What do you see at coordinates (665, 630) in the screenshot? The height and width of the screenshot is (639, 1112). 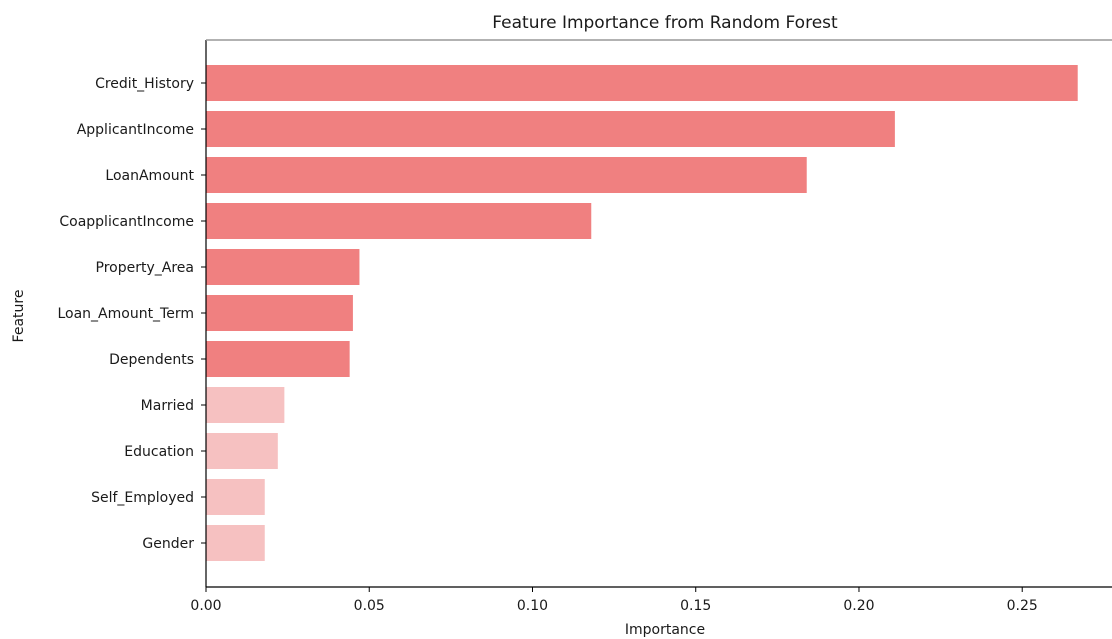 I see `x-axis-title: Importance` at bounding box center [665, 630].